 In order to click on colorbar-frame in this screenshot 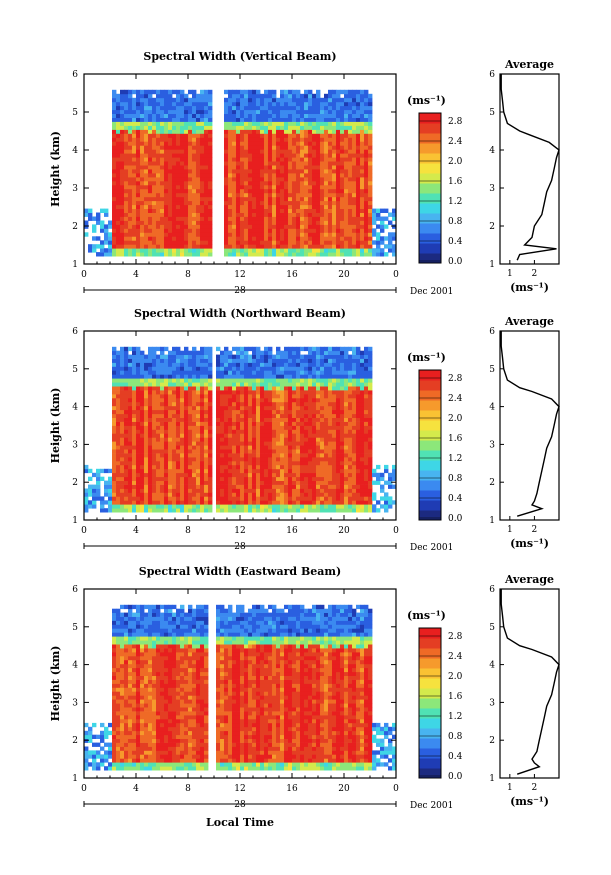, I will do `click(430, 188)`.